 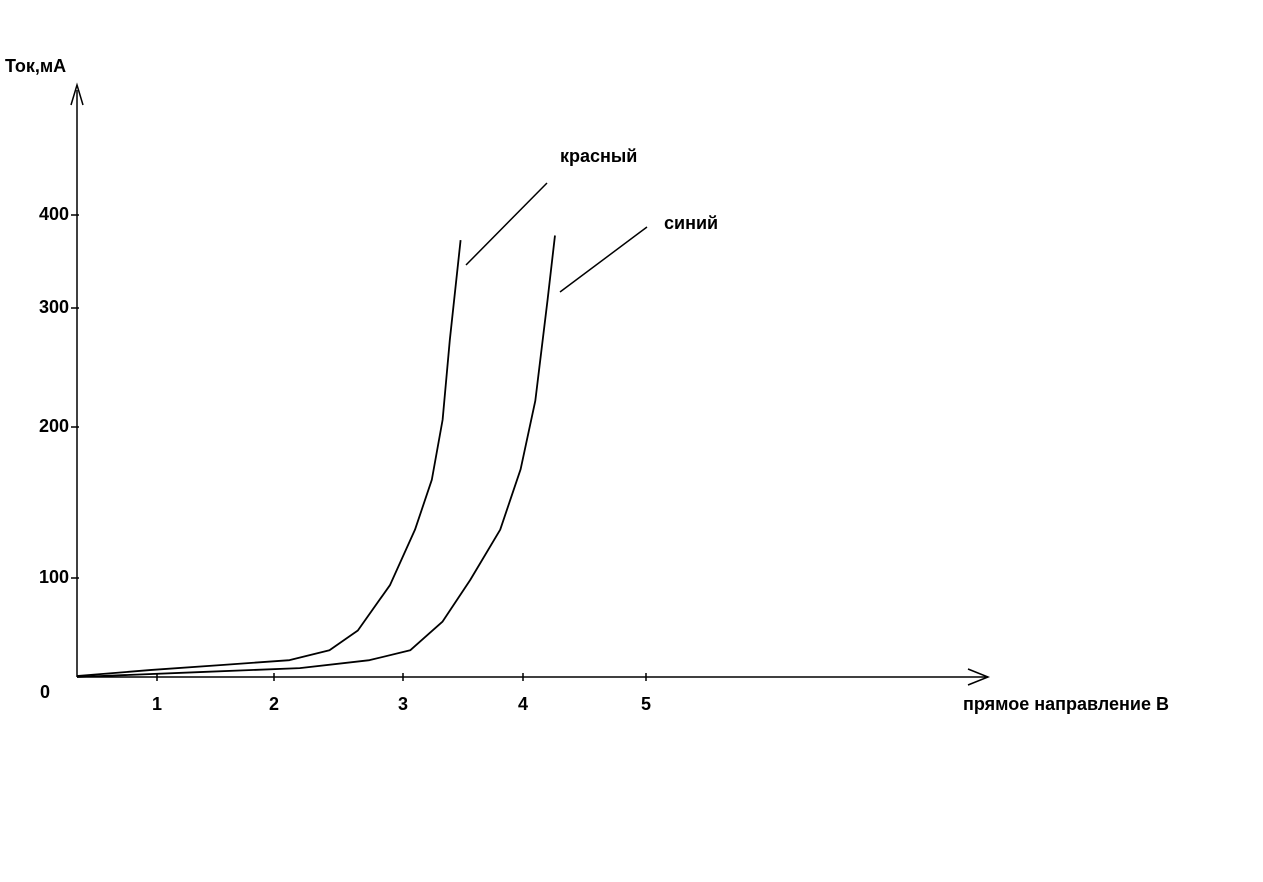 What do you see at coordinates (403, 704) in the screenshot?
I see `x-tick-label: 3` at bounding box center [403, 704].